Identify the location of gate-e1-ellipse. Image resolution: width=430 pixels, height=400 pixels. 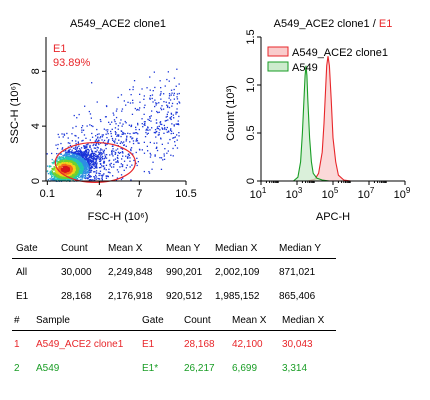
(95, 162).